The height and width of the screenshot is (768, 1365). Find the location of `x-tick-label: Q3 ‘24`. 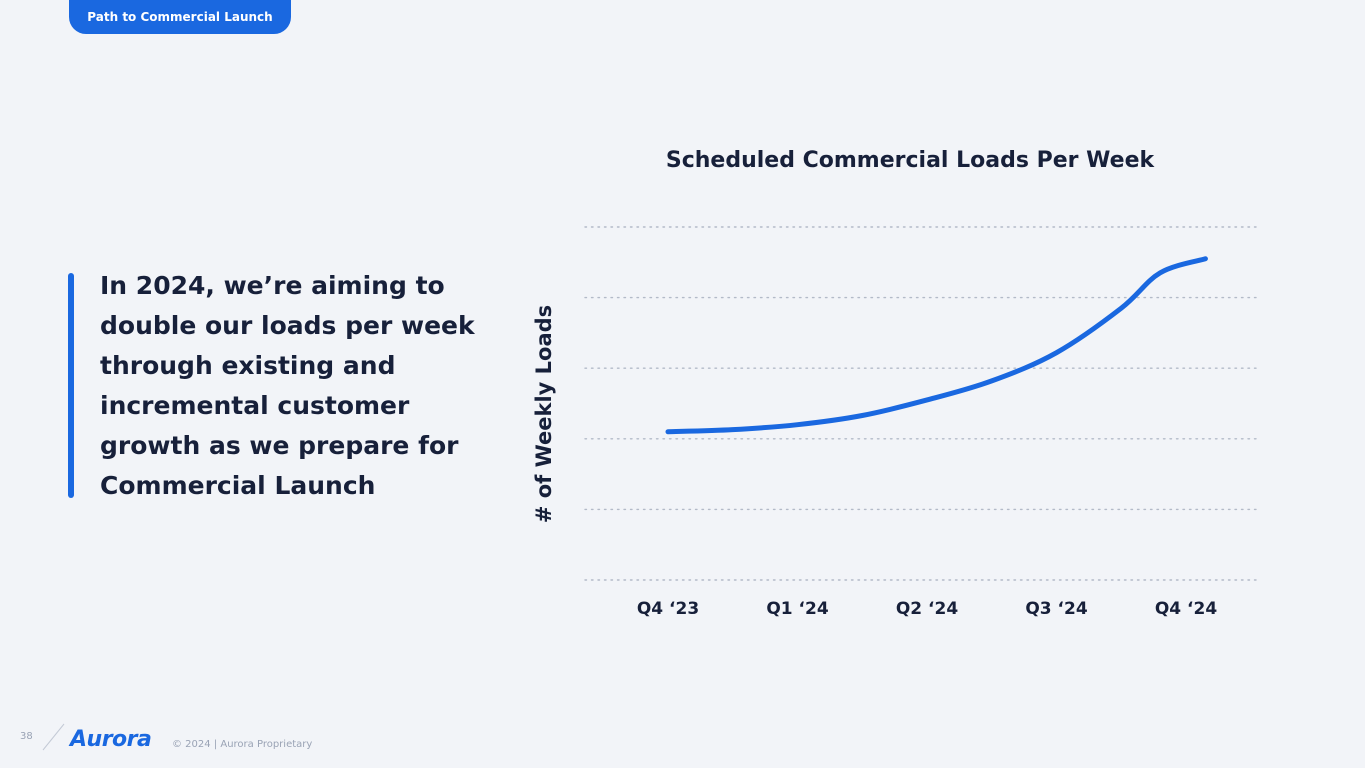

x-tick-label: Q3 ‘24 is located at coordinates (1056, 609).